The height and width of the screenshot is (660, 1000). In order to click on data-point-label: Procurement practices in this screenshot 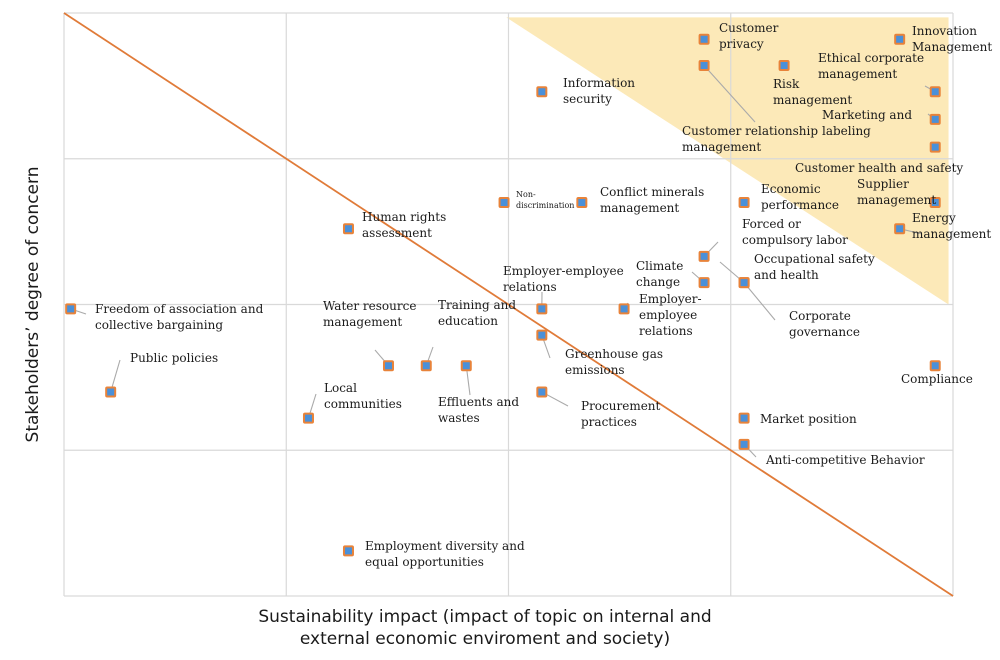, I will do `click(621, 414)`.